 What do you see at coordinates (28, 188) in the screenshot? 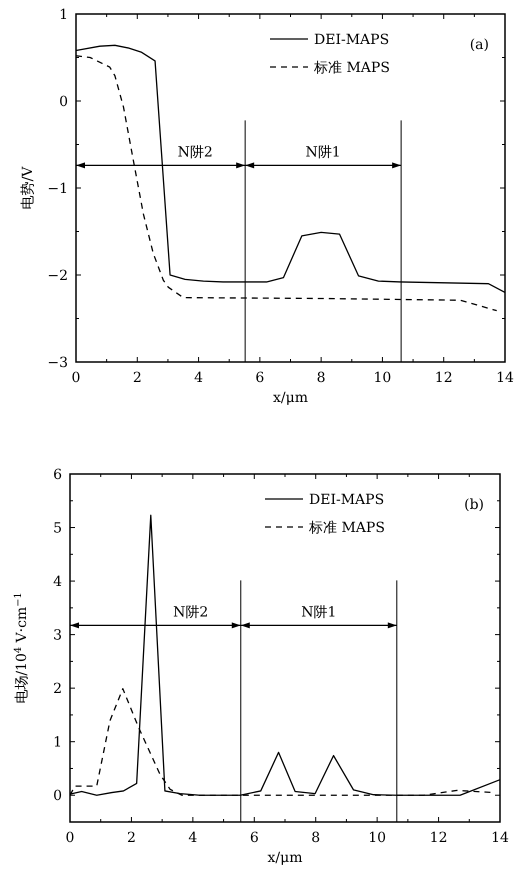
I see `y-axis-title: 电势/V` at bounding box center [28, 188].